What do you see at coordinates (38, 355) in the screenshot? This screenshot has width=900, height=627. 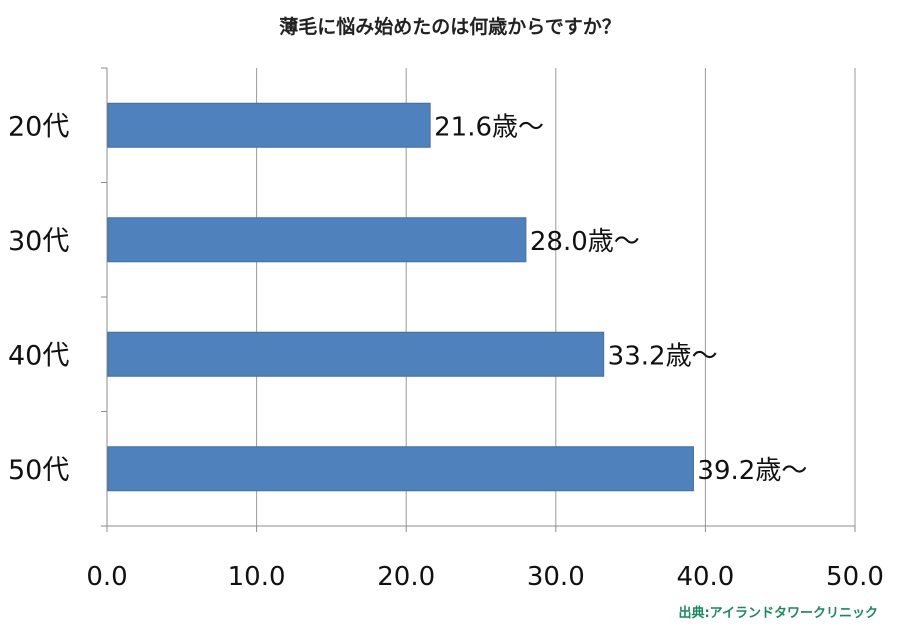 I see `category-label-2: 40代` at bounding box center [38, 355].